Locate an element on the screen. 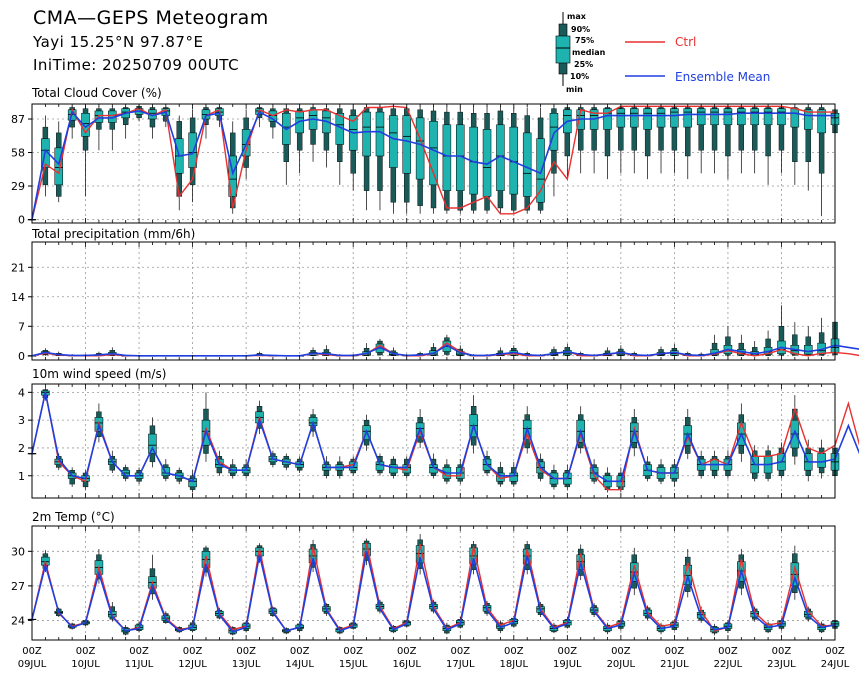 The height and width of the screenshot is (685, 859). panel-title: 2m Temp (°C) is located at coordinates (73, 517).